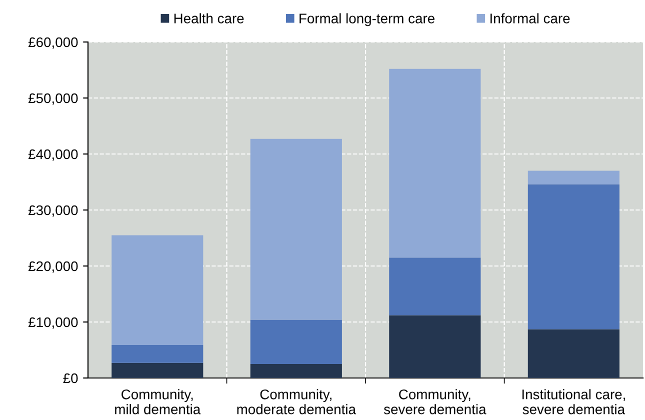 This screenshot has width=645, height=420. What do you see at coordinates (53, 323) in the screenshot?
I see `y-tick-label: £10,000` at bounding box center [53, 323].